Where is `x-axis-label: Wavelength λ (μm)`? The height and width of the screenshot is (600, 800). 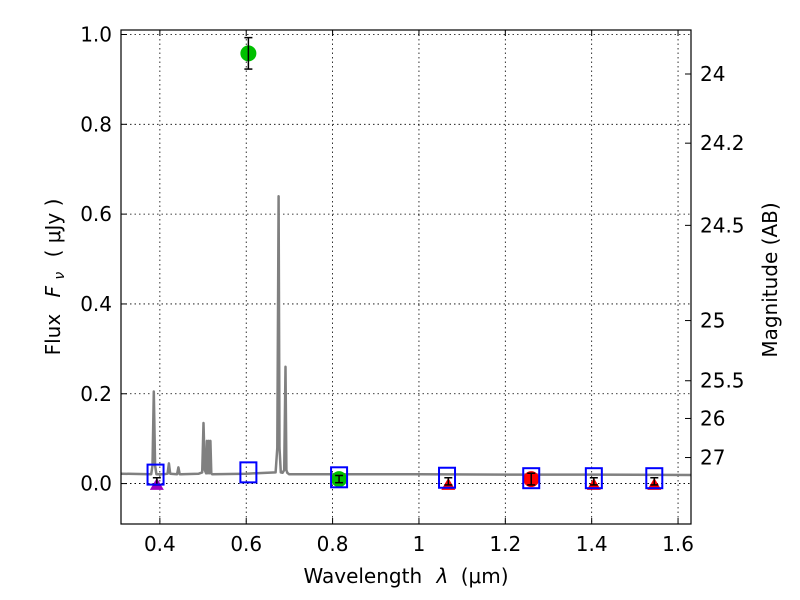 x-axis-label: Wavelength λ (μm) is located at coordinates (405, 576).